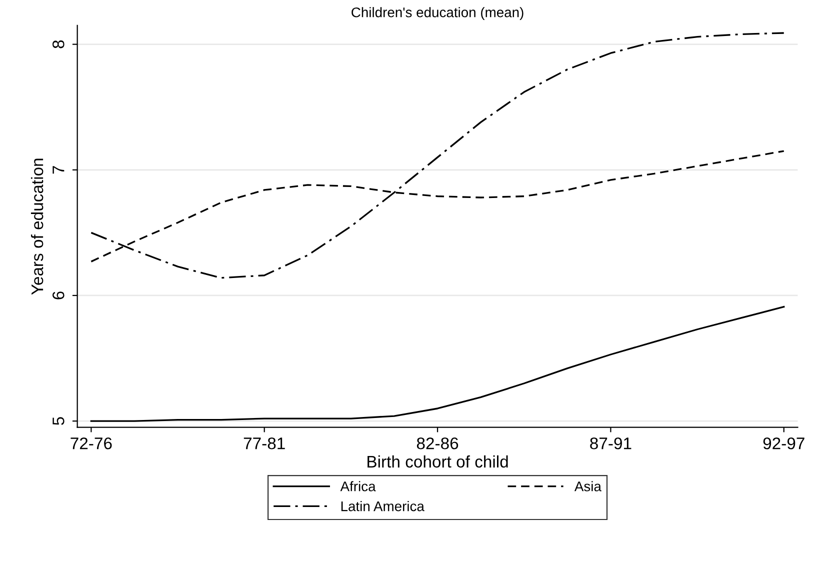 Image resolution: width=814 pixels, height=566 pixels. What do you see at coordinates (58, 44) in the screenshot?
I see `y-tick-label: 8` at bounding box center [58, 44].